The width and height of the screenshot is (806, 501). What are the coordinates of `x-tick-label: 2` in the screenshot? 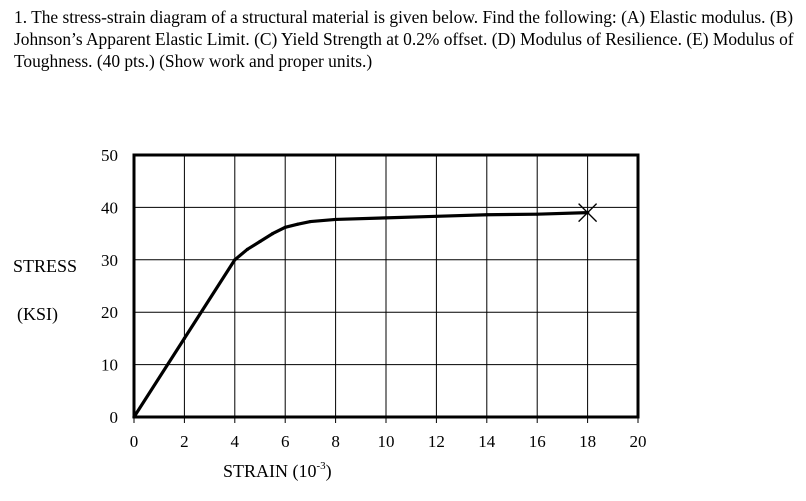 It's located at (184, 441).